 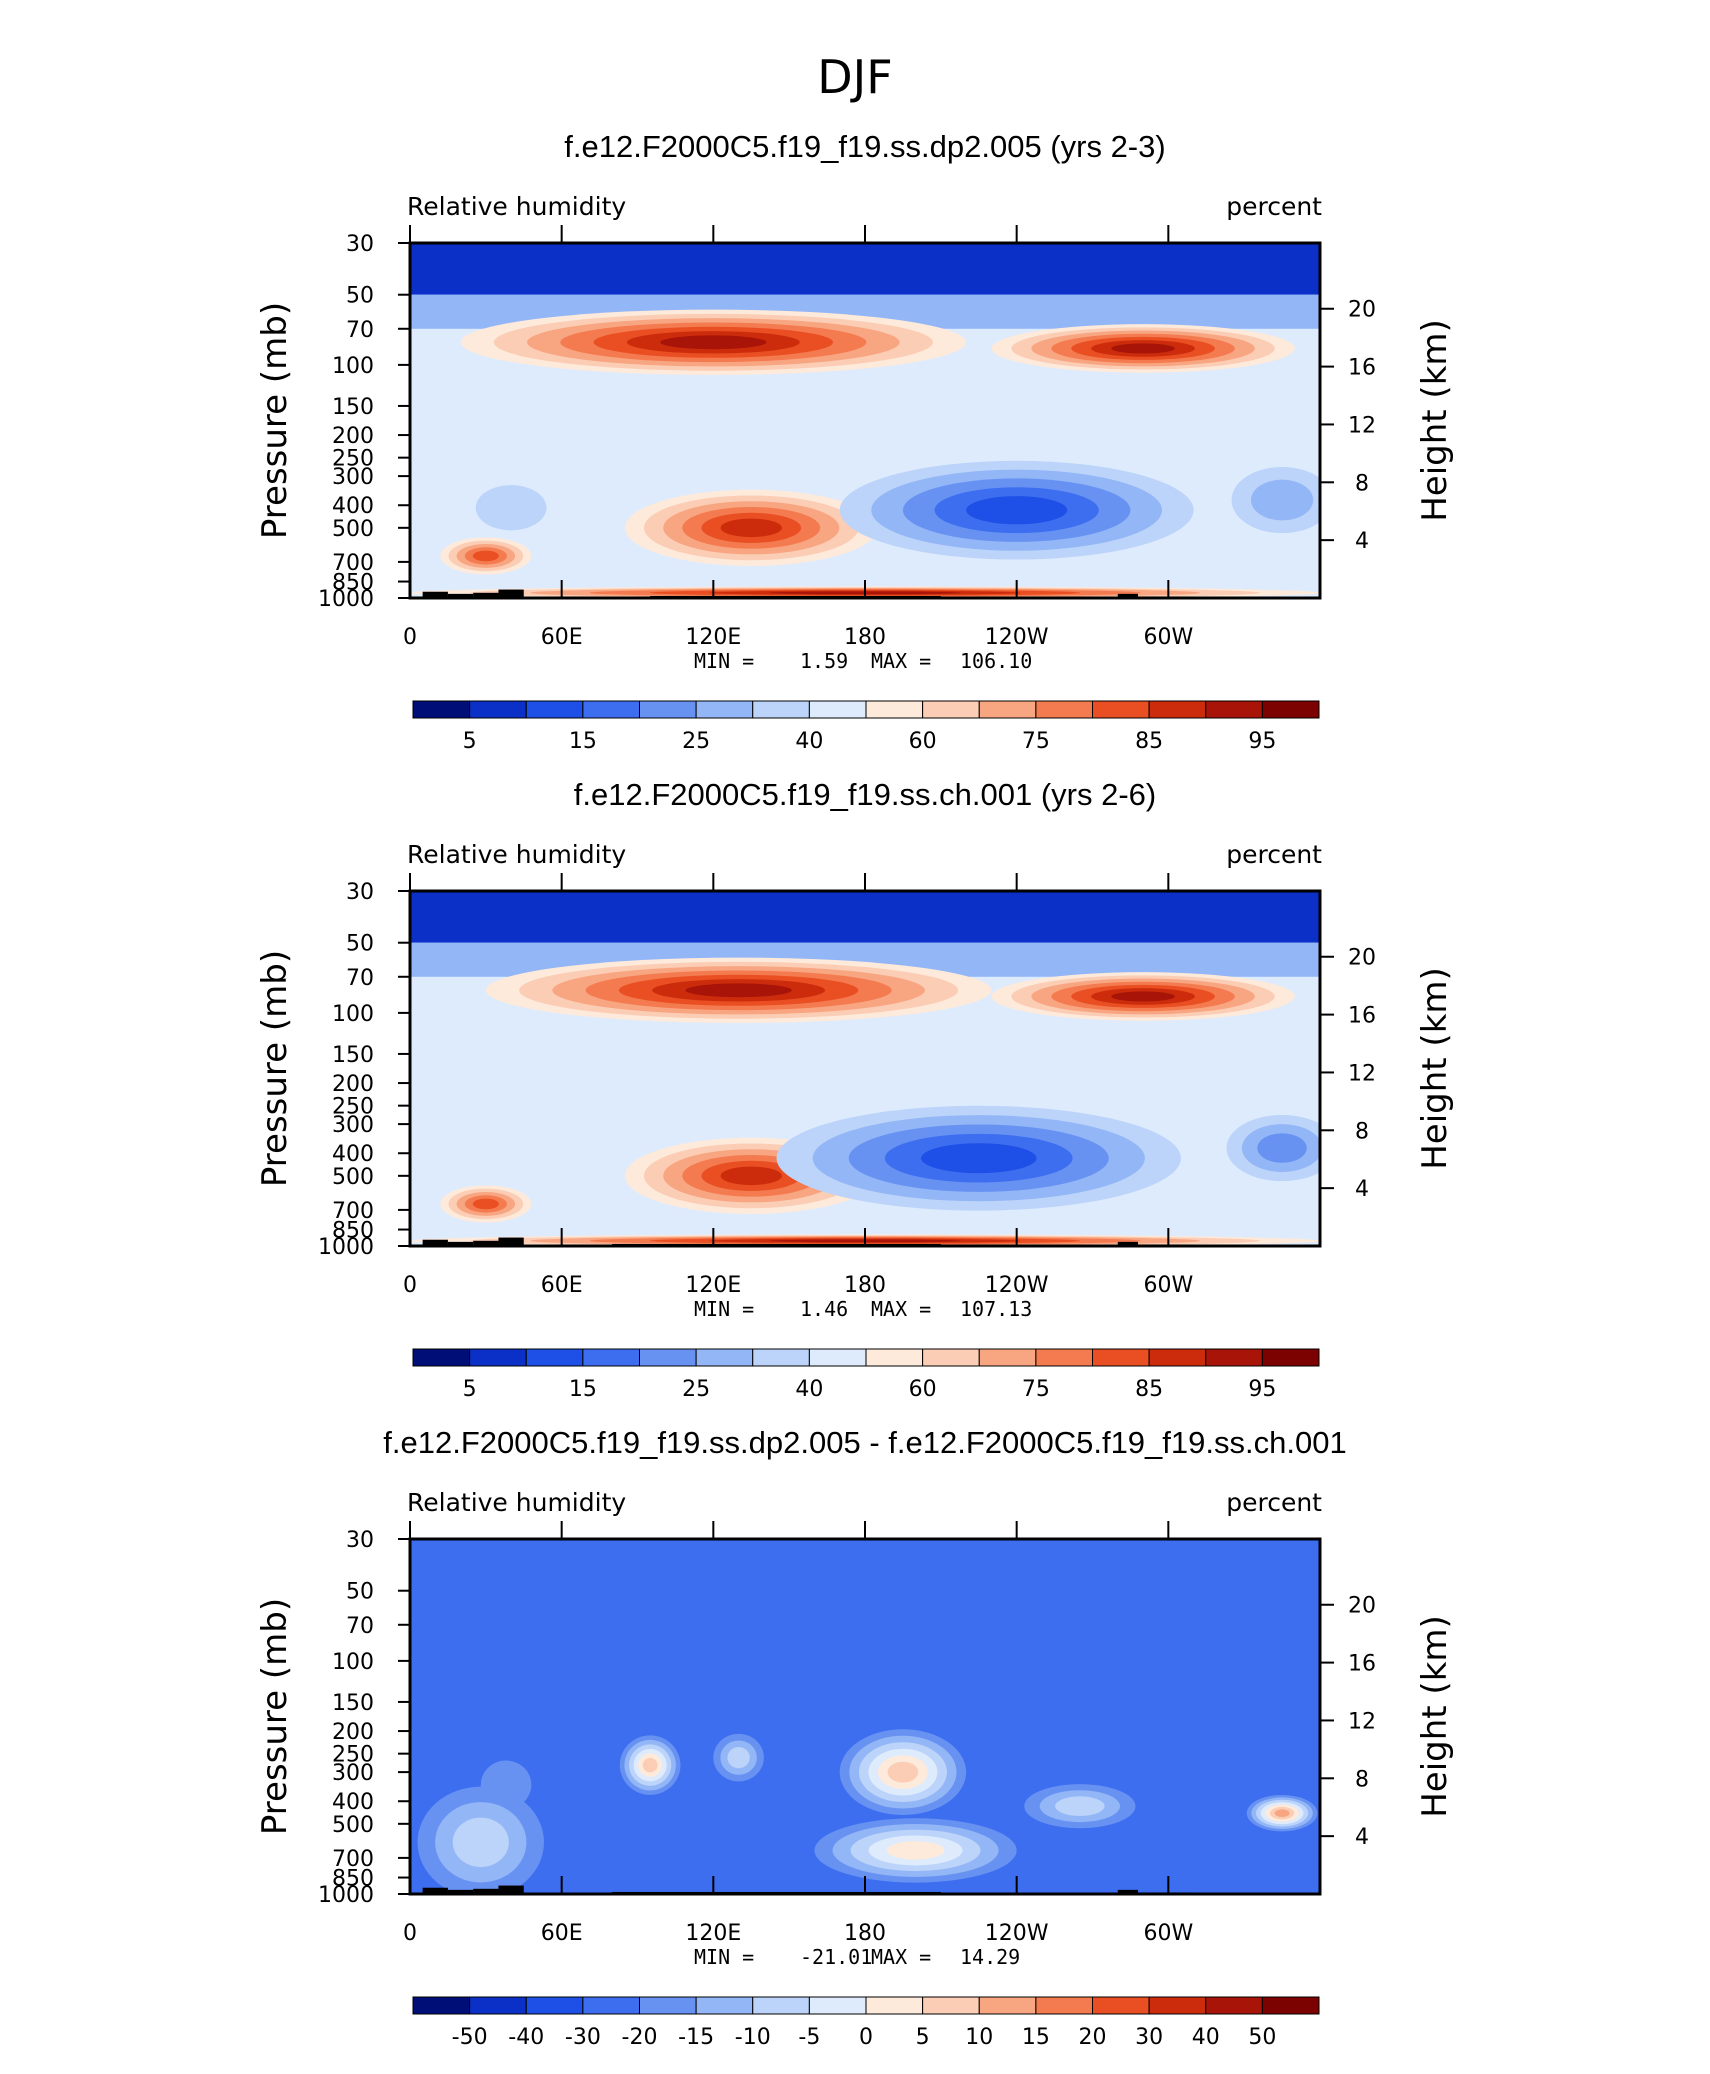 What do you see at coordinates (346, 1247) in the screenshot?
I see `pressure-tick-label: 1000` at bounding box center [346, 1247].